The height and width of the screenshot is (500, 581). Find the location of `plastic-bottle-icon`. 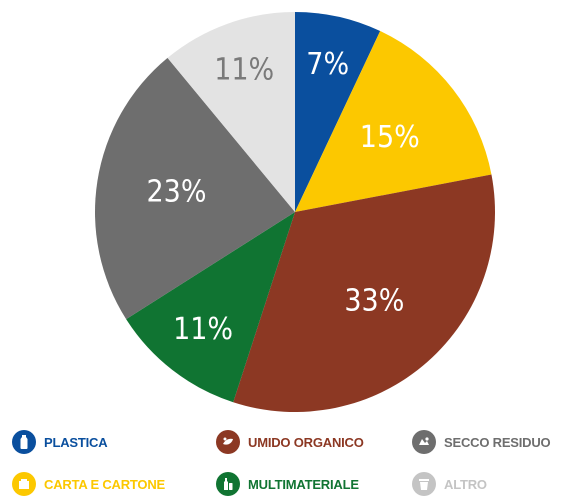

plastic-bottle-icon is located at coordinates (24, 442).